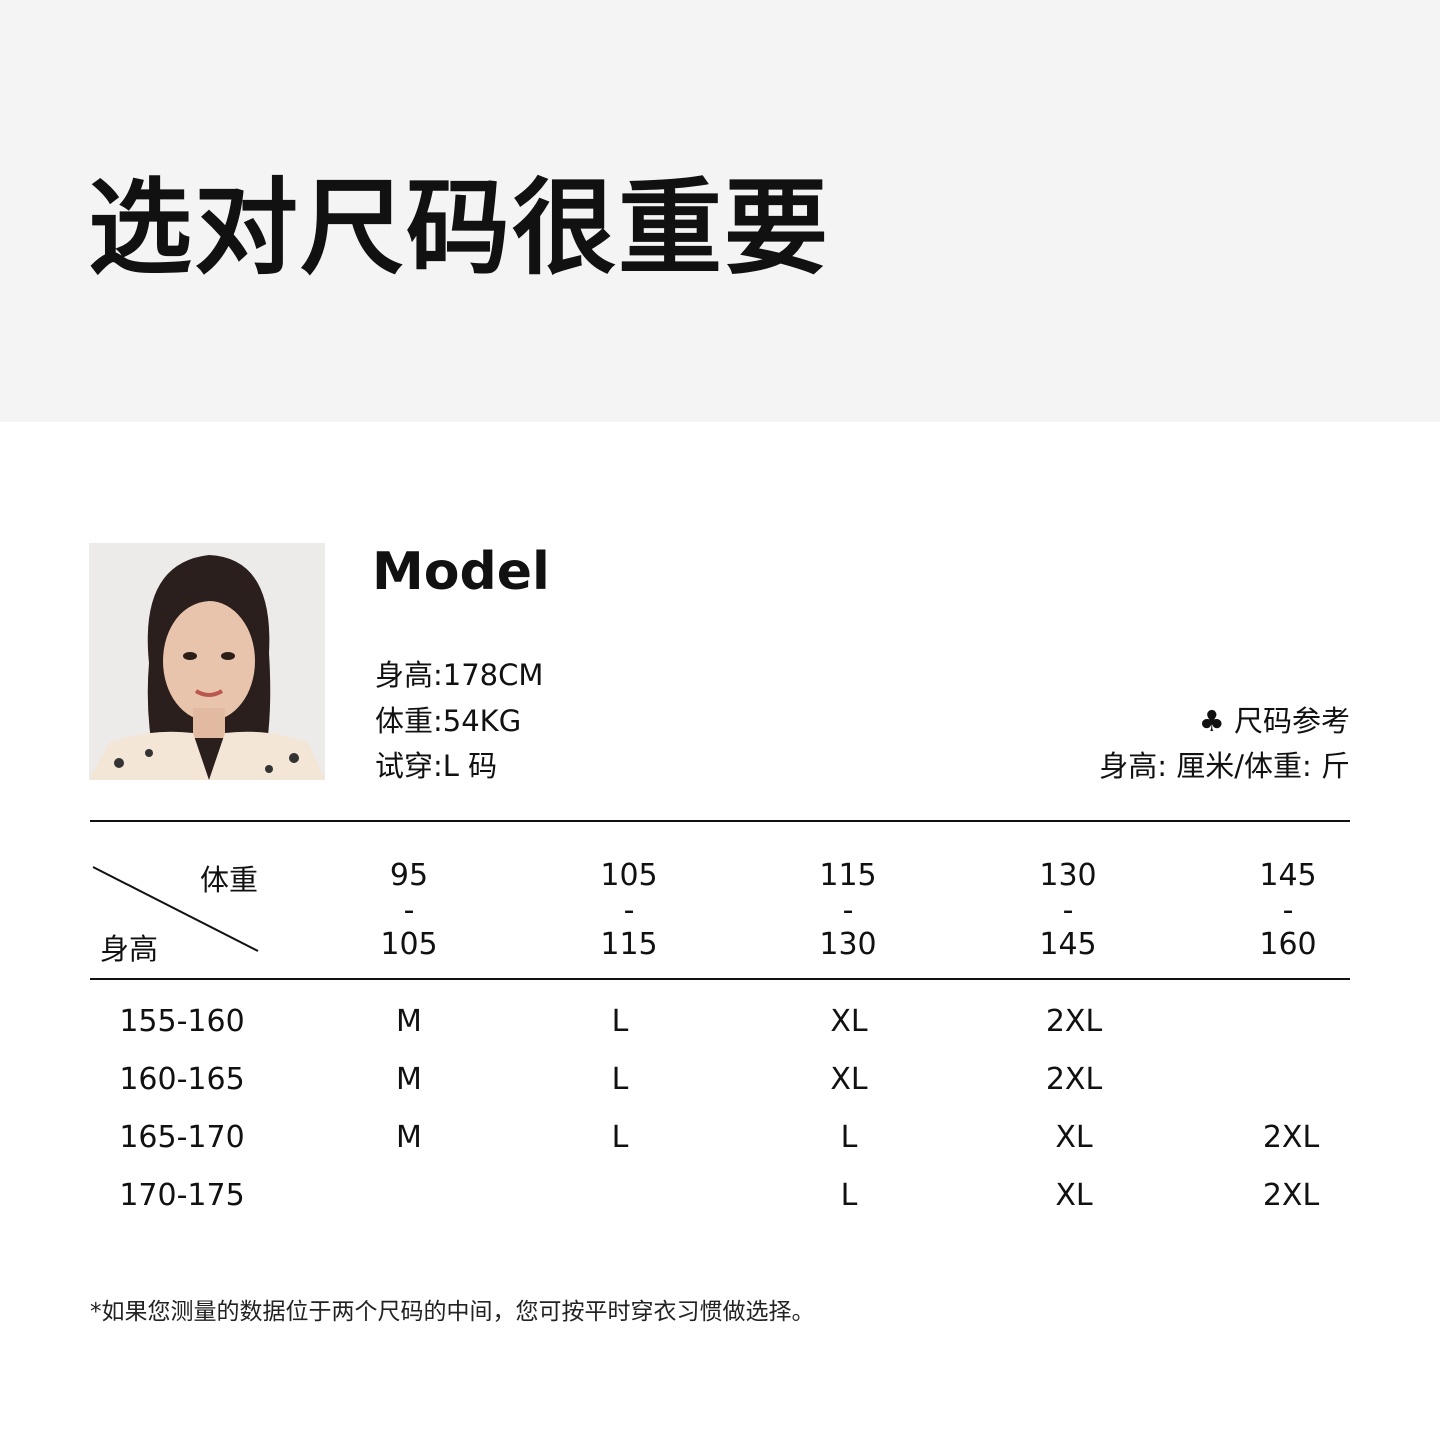  I want to click on model-height: 身高:178CM, so click(459, 675).